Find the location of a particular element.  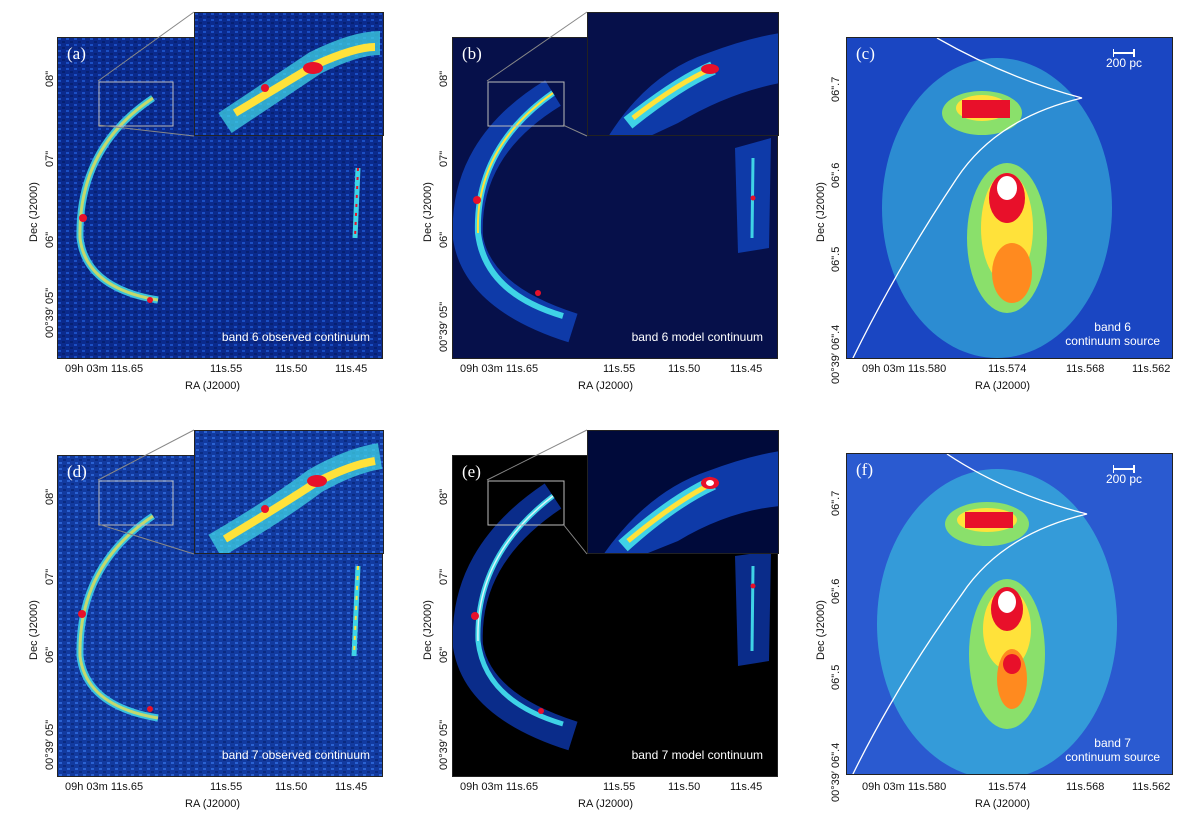

panel-f-xtick-1: 11s.574 is located at coordinates (1007, 787).